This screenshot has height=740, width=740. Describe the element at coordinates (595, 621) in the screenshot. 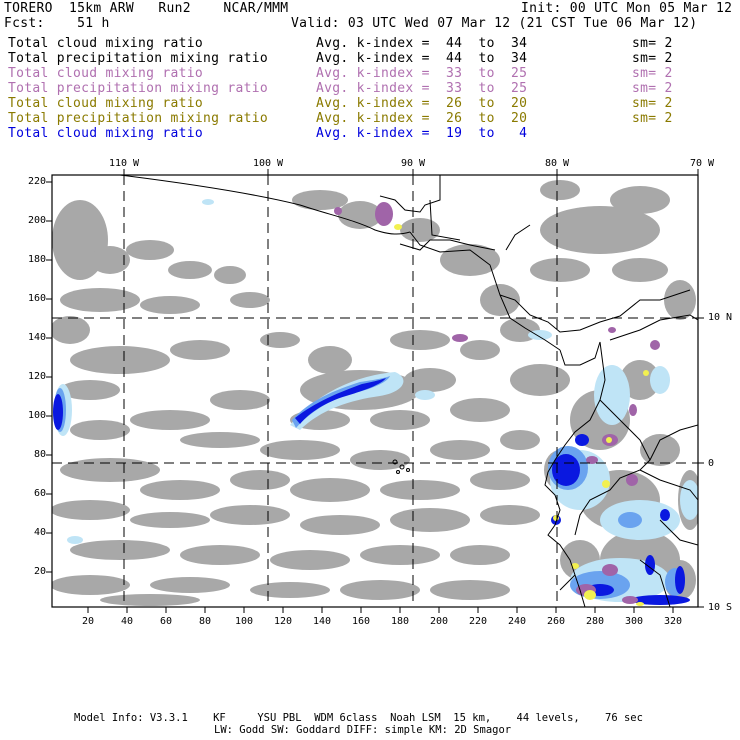

I see `x-index-280: 280` at that location.